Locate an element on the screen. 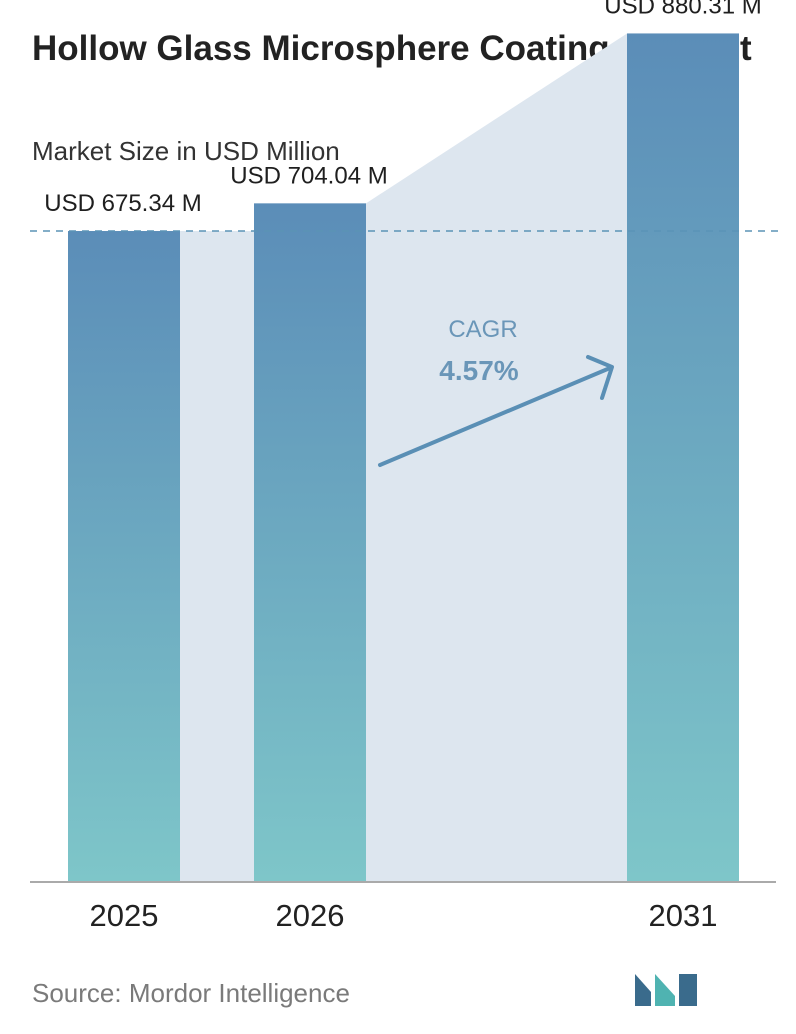 This screenshot has height=1034, width=796. value-label-2026: USD 704.04 M is located at coordinates (308, 175).